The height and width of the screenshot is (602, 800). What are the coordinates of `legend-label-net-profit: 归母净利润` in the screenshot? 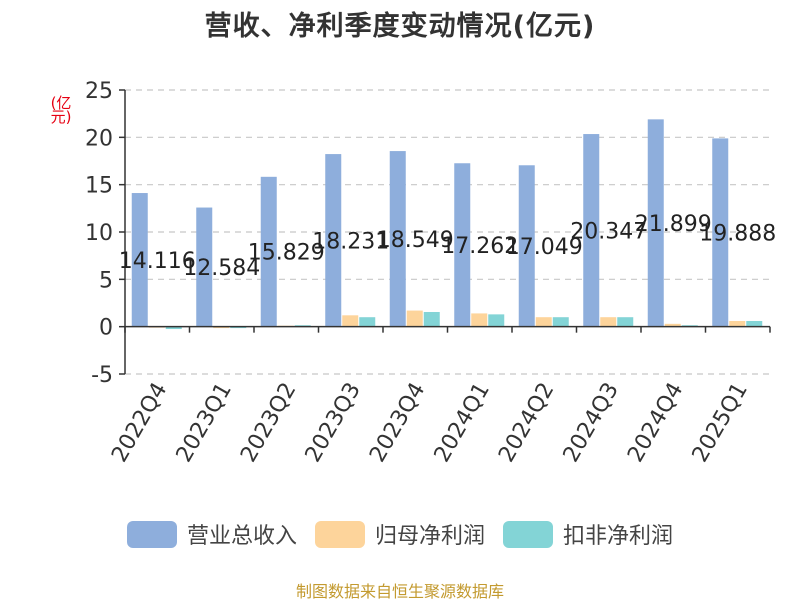 It's located at (429, 536).